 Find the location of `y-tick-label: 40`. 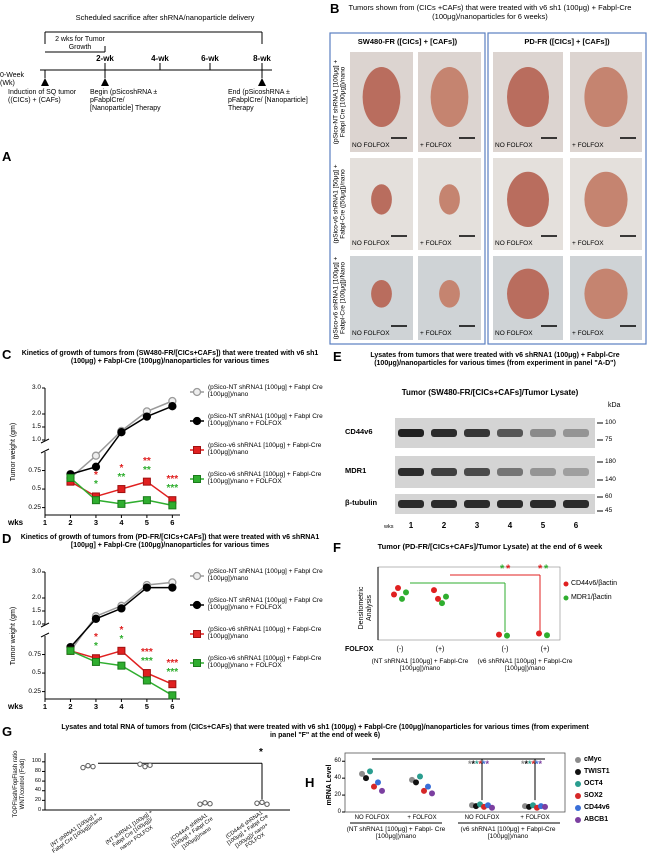

y-tick-label: 40 is located at coordinates (337, 777).